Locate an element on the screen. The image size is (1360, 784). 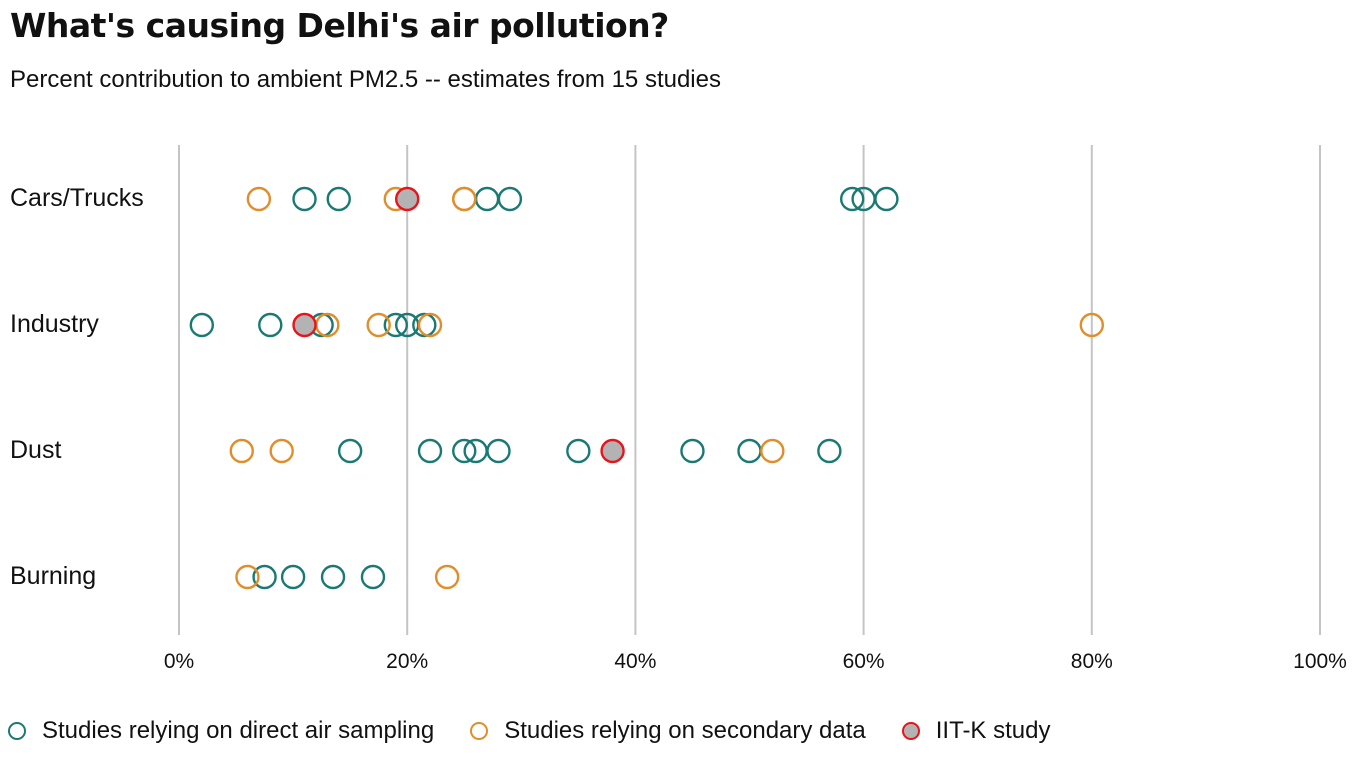
category-label: Dust is located at coordinates (35, 450).